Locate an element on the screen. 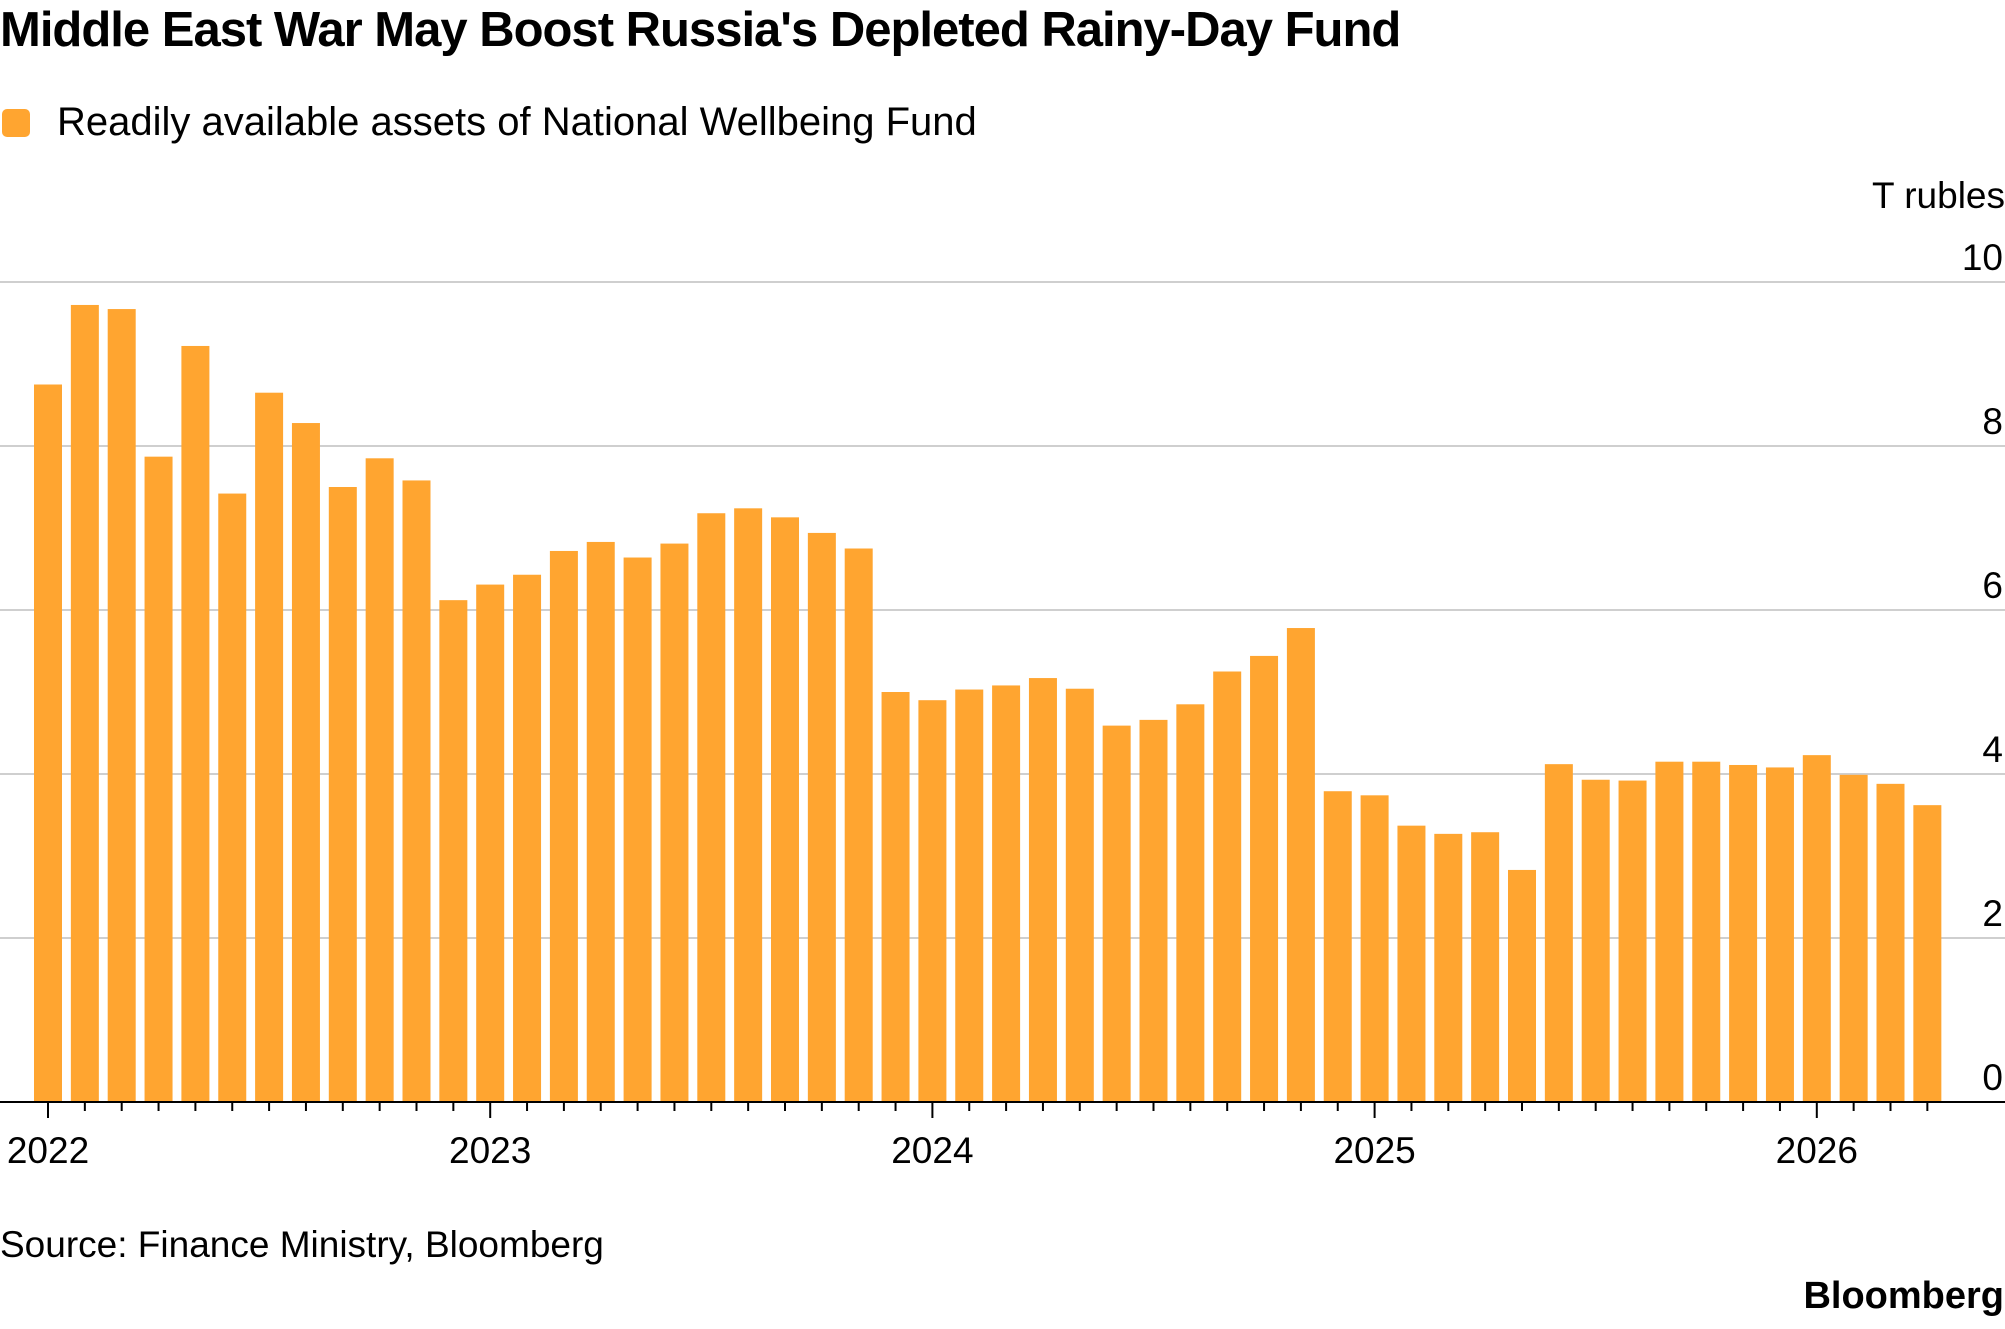 This screenshot has height=1329, width=2005. bloomberg-logo: Bloomberg is located at coordinates (1903, 1296).